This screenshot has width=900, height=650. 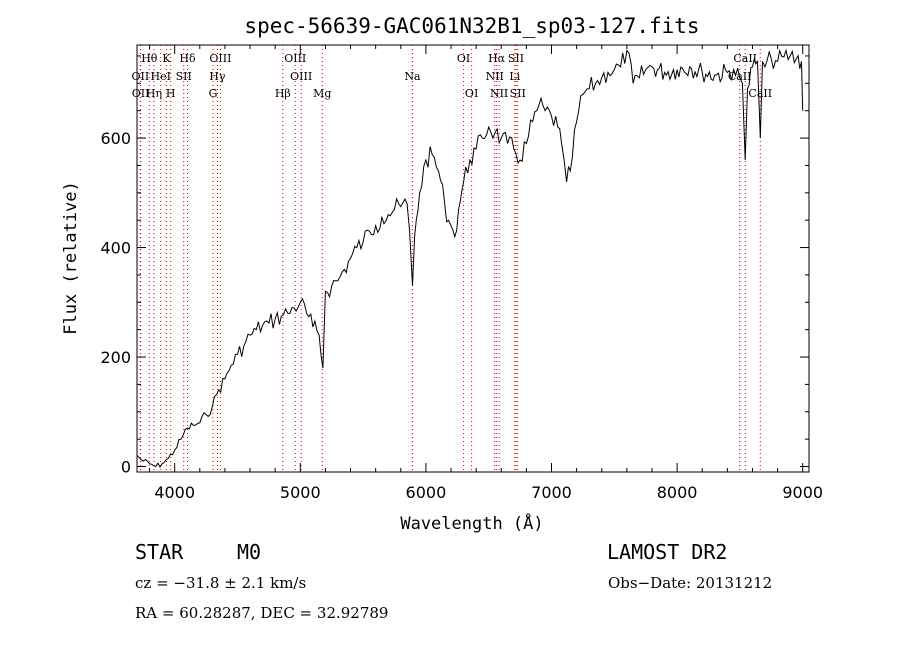 I want to click on observation-date: Obs−Date: 20131212, so click(x=690, y=583).